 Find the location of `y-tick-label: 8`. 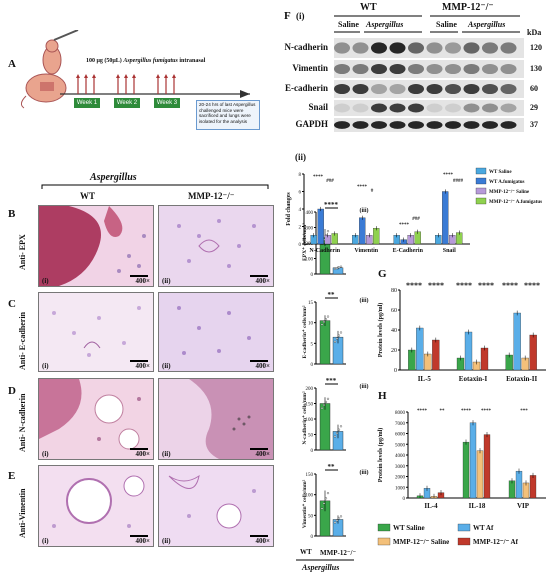

y-tick-label: 8 is located at coordinates (300, 175).